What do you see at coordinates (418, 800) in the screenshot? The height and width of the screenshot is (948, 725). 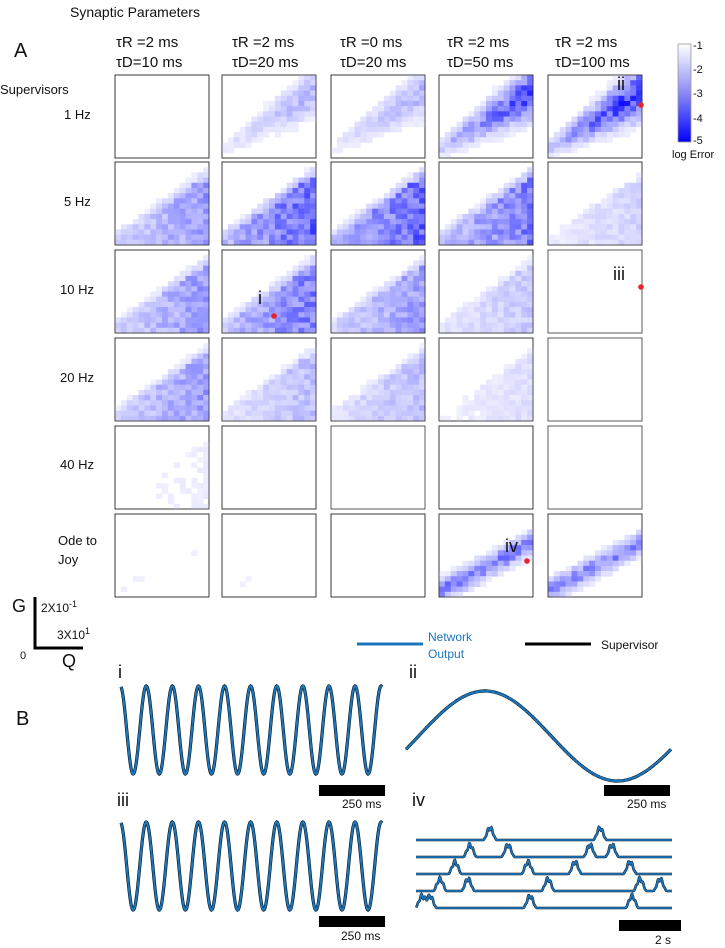 I see `subpanel-label-iv: iv` at bounding box center [418, 800].